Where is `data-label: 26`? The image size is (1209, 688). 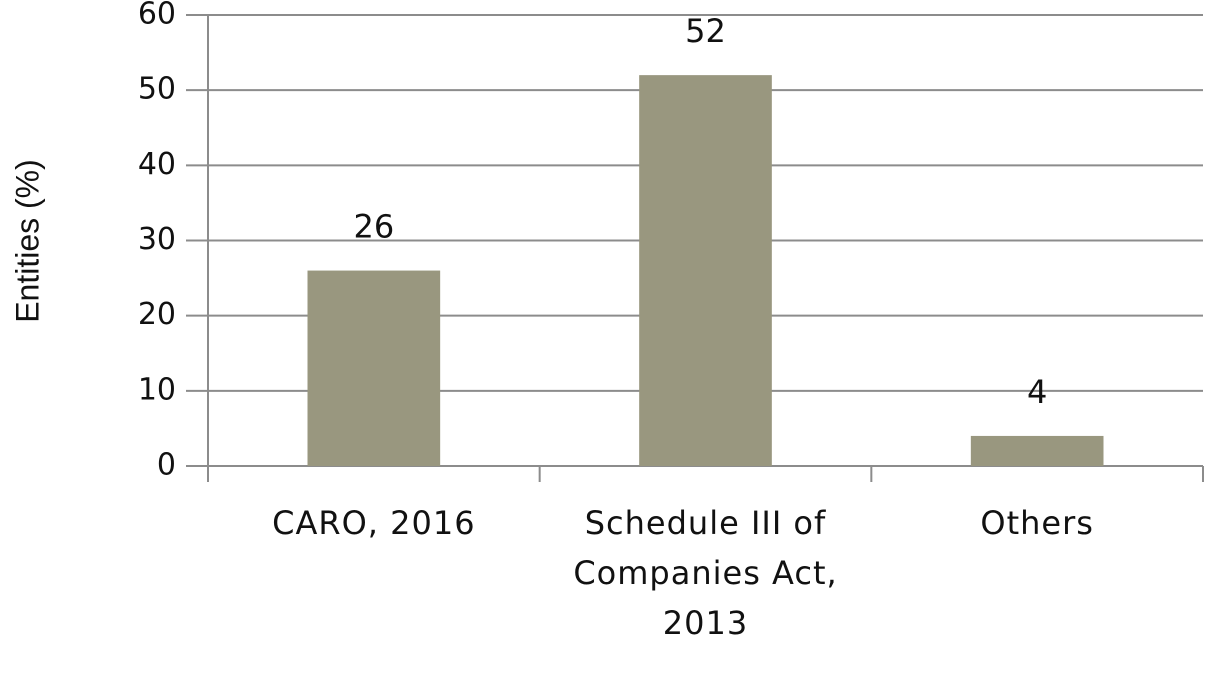
data-label: 26 is located at coordinates (373, 227).